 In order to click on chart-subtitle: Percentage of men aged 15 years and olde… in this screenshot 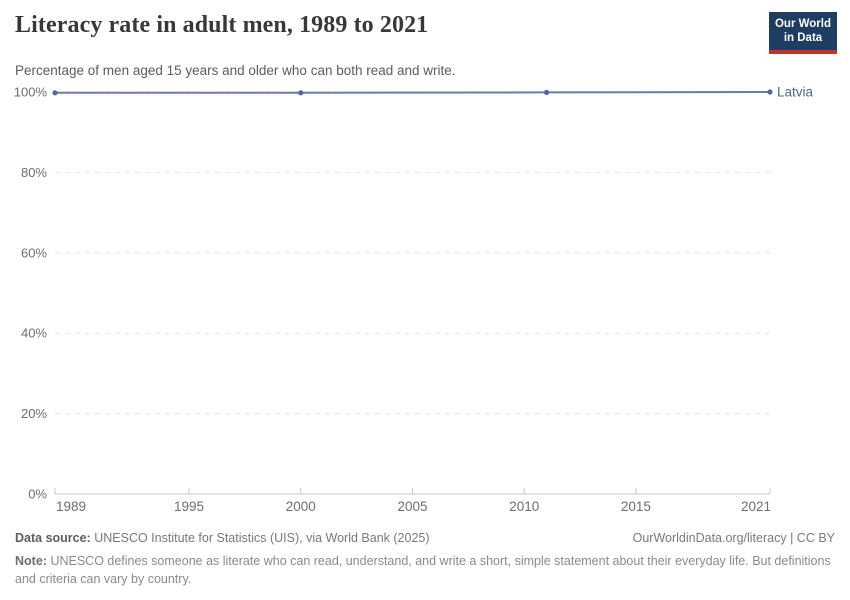, I will do `click(235, 70)`.